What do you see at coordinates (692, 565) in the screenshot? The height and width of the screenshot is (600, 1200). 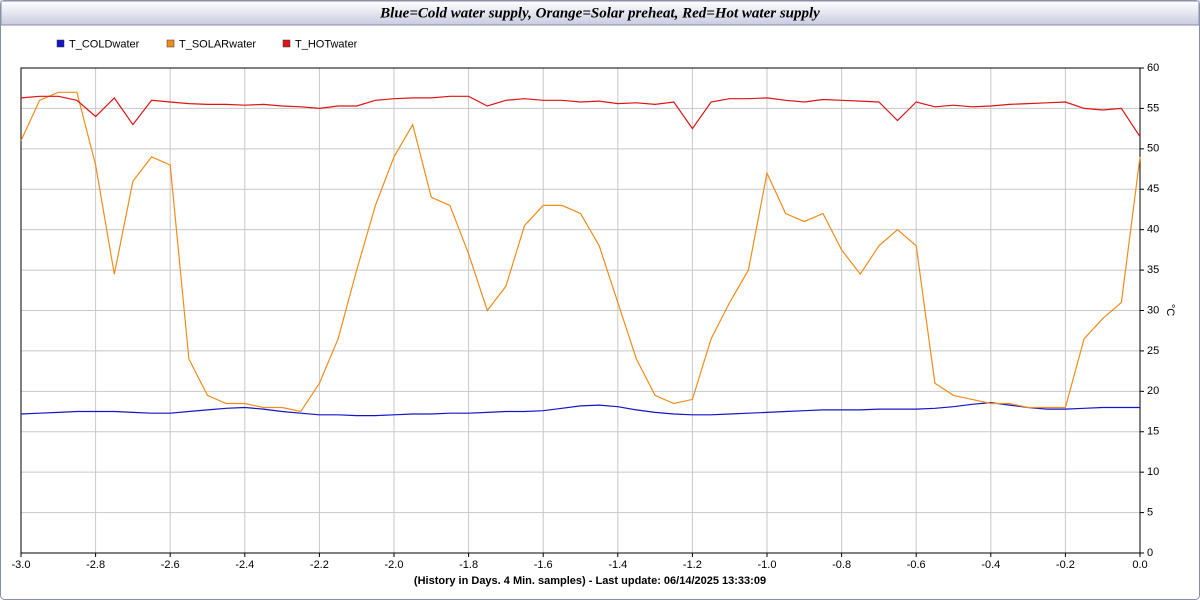 I see `x-tick-label: -1.2` at bounding box center [692, 565].